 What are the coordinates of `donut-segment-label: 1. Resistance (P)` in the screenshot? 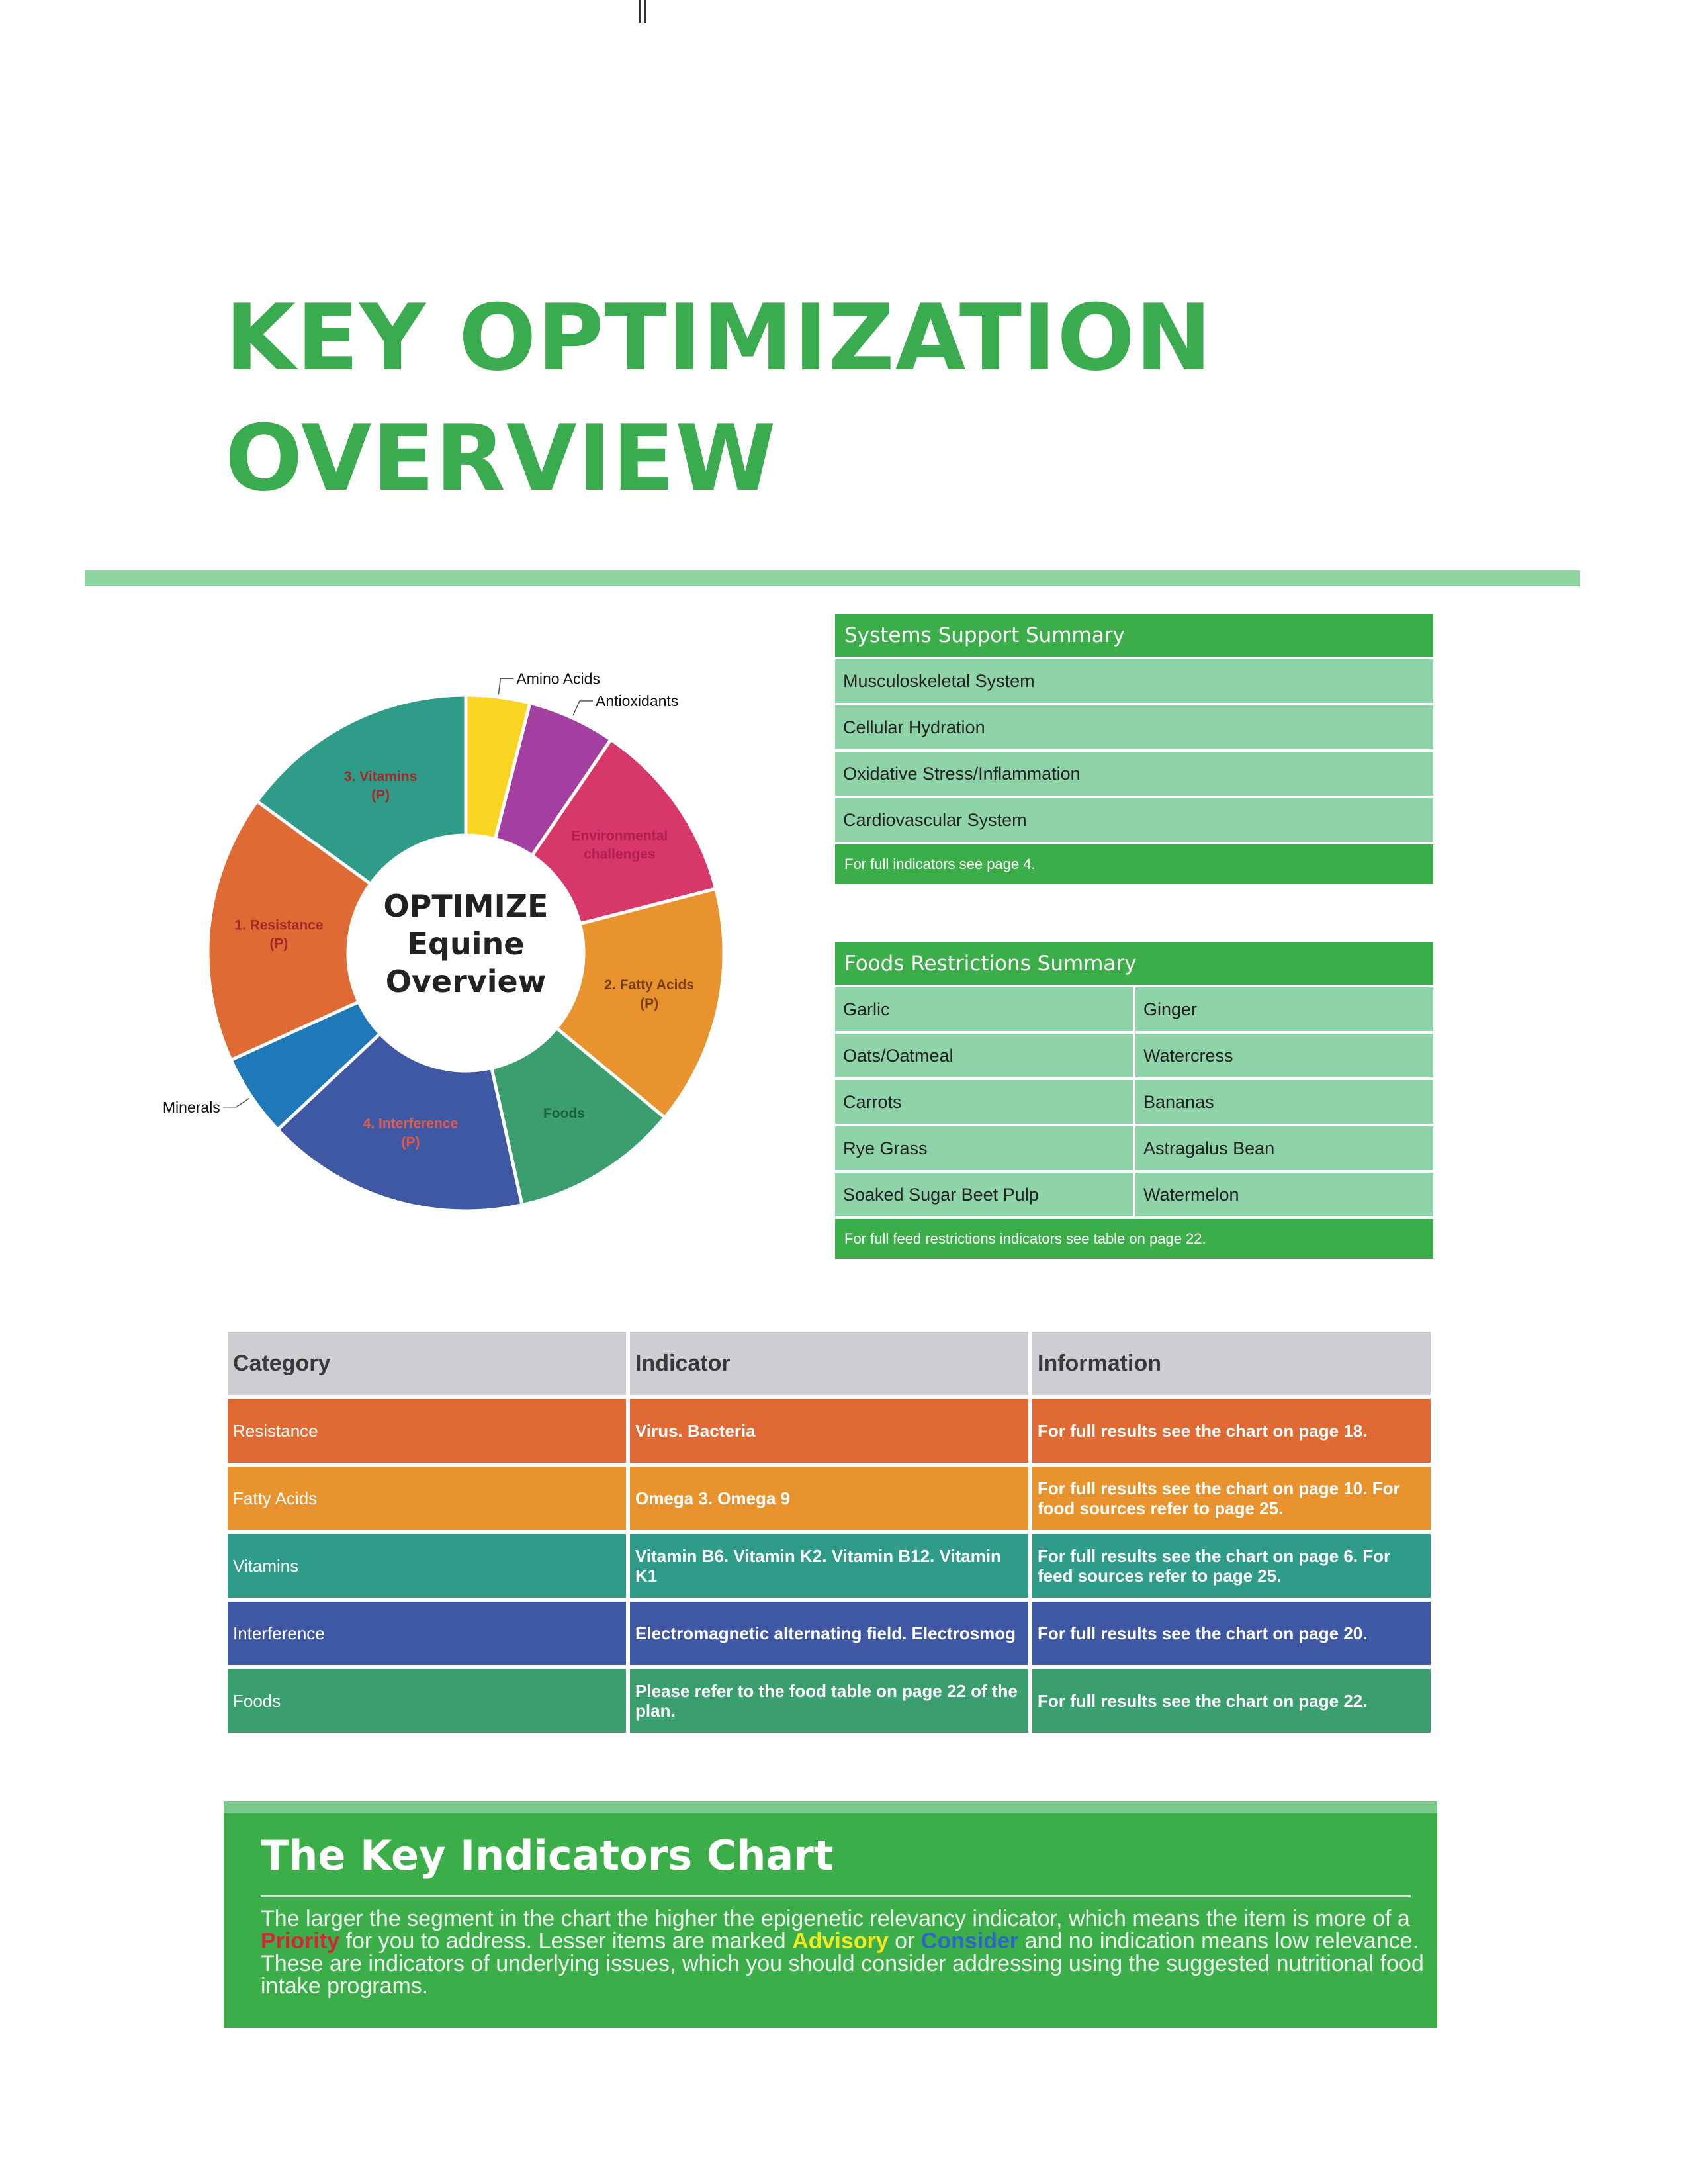 It's located at (278, 934).